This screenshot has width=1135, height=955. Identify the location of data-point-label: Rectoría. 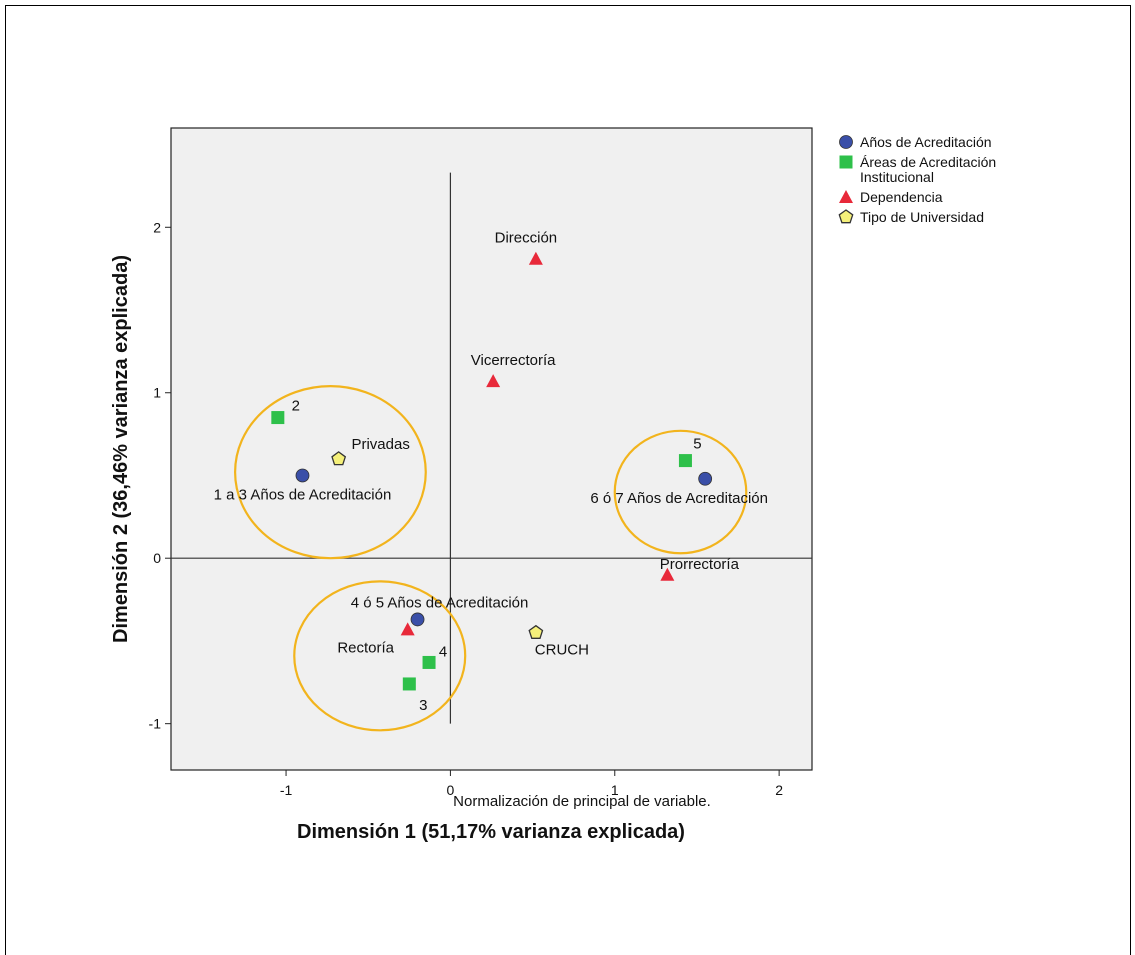
(365, 647).